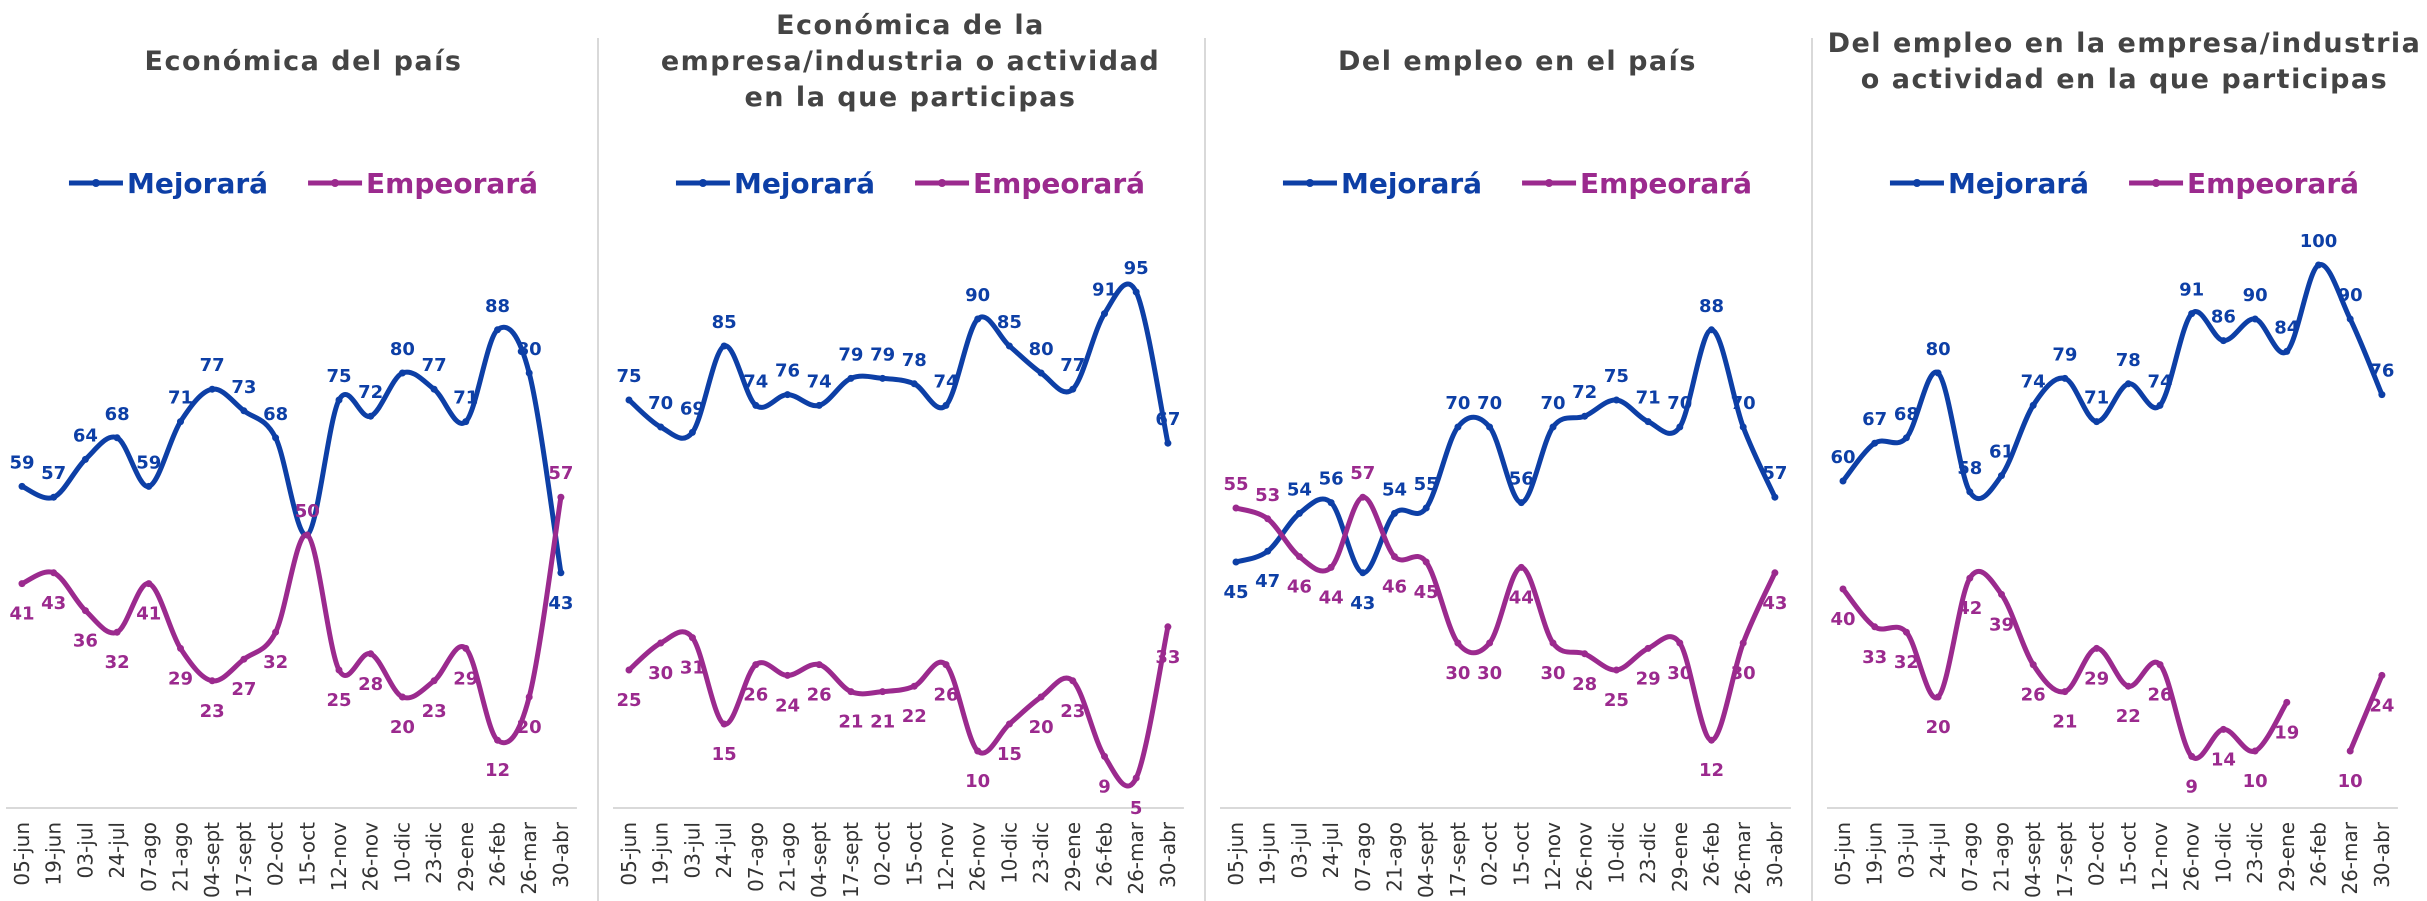 The image size is (2427, 901). What do you see at coordinates (370, 392) in the screenshot?
I see `data-label: 72` at bounding box center [370, 392].